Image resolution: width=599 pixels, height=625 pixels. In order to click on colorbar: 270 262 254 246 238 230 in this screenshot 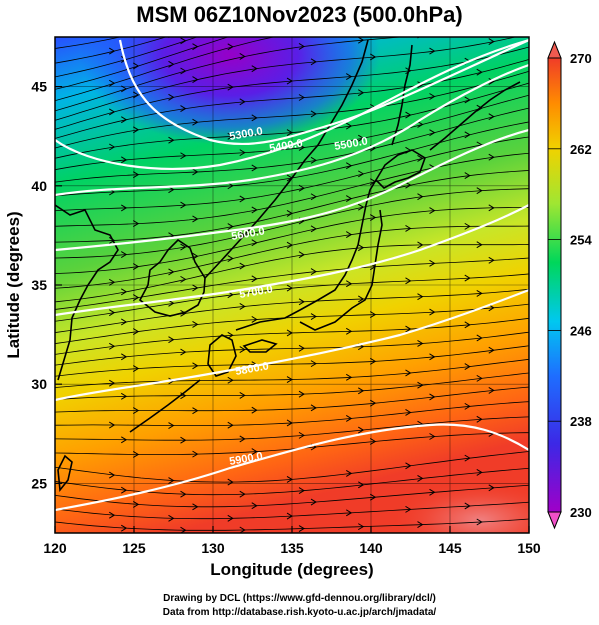, I will do `click(569, 285)`.